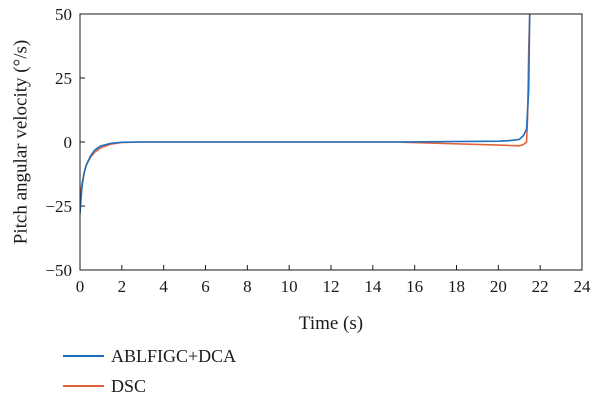  Describe the element at coordinates (58, 206) in the screenshot. I see `y-tick-label: −25` at that location.